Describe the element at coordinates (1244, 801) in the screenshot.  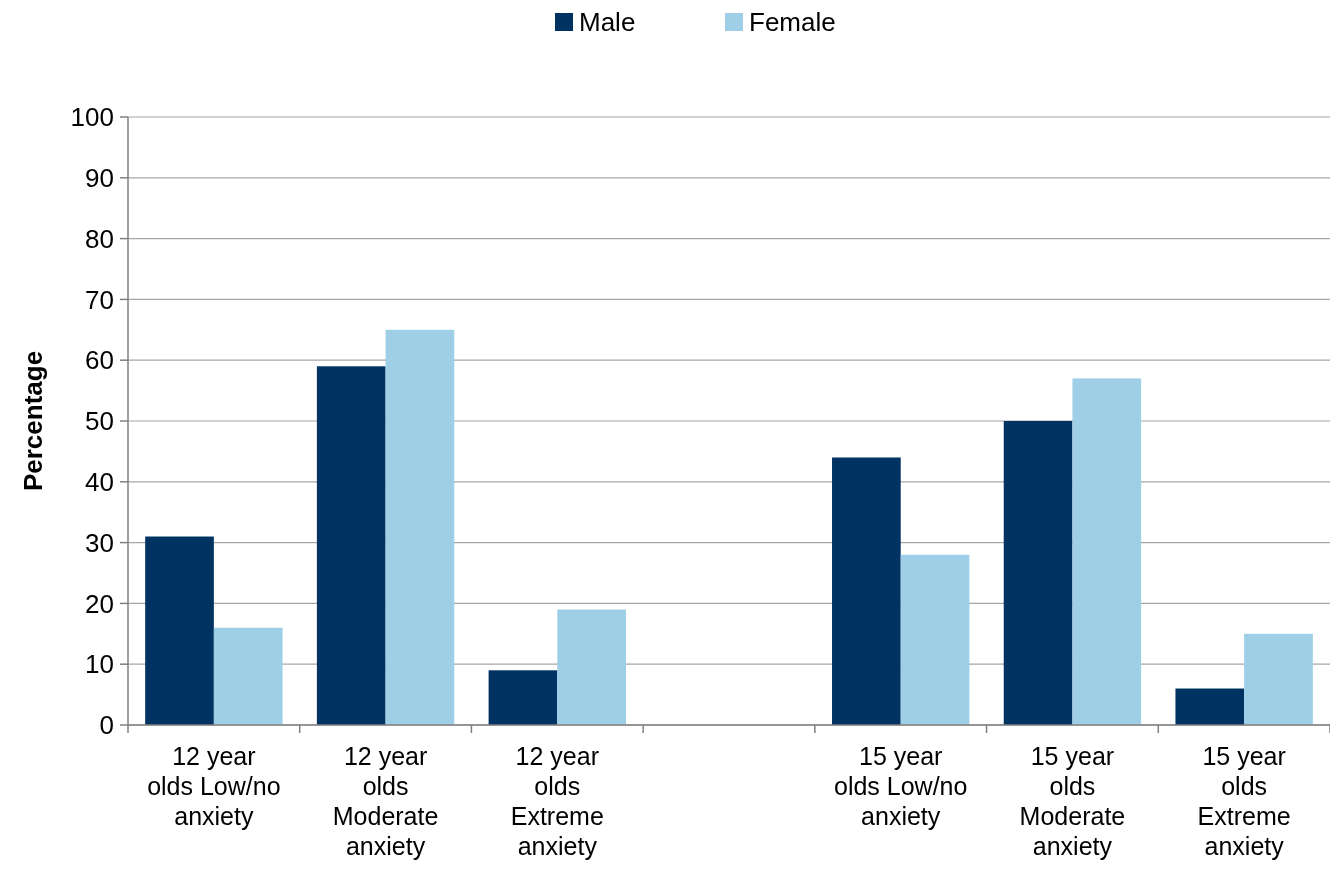
I see `x-tick-label: 15 year olds Extreme anxiety` at that location.